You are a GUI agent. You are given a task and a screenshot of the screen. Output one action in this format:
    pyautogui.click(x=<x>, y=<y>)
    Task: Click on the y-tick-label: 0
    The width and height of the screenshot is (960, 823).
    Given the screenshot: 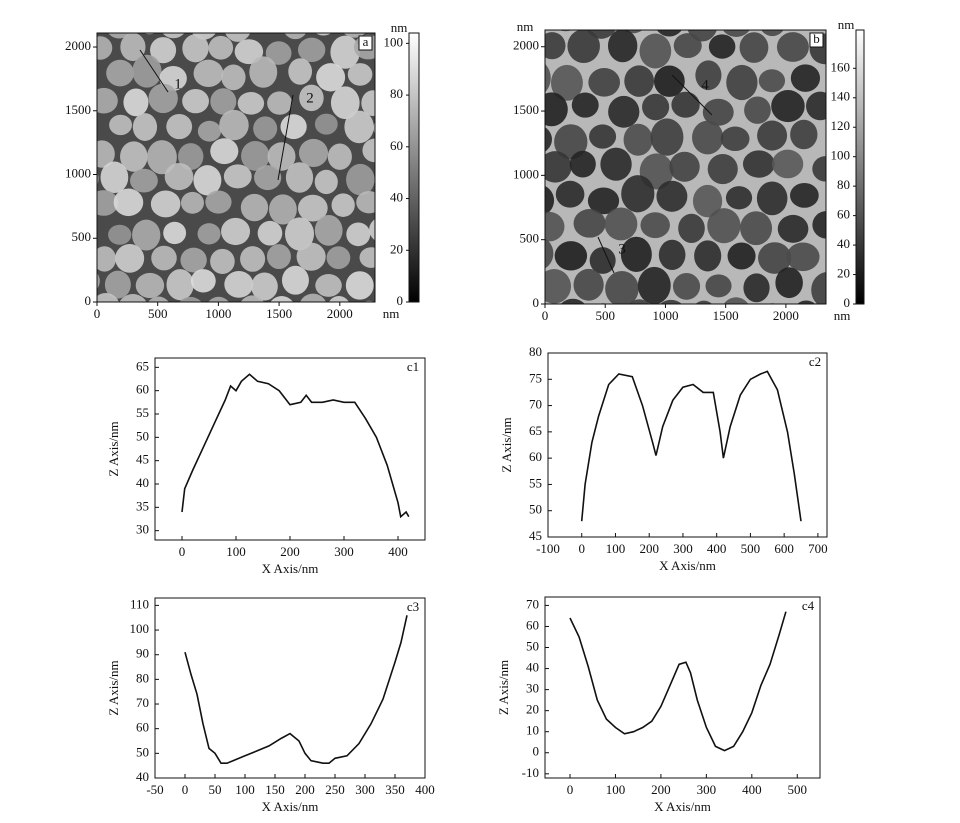 What is the action you would take?
    pyautogui.click(x=536, y=751)
    